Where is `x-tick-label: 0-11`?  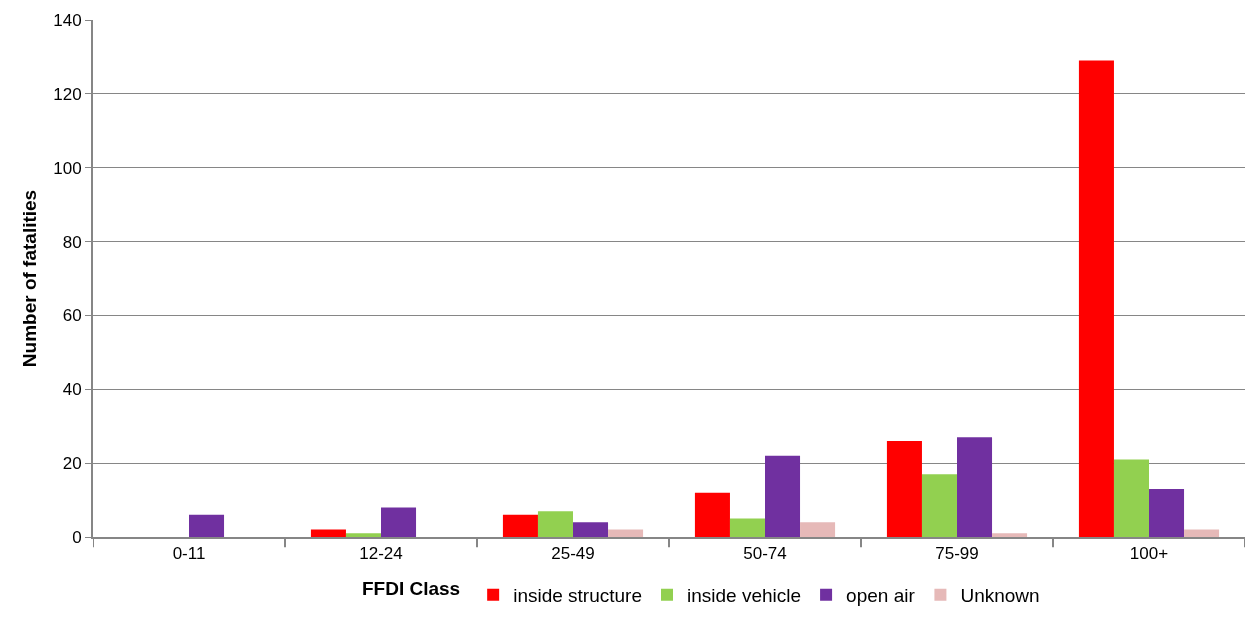
x-tick-label: 0-11 is located at coordinates (189, 554).